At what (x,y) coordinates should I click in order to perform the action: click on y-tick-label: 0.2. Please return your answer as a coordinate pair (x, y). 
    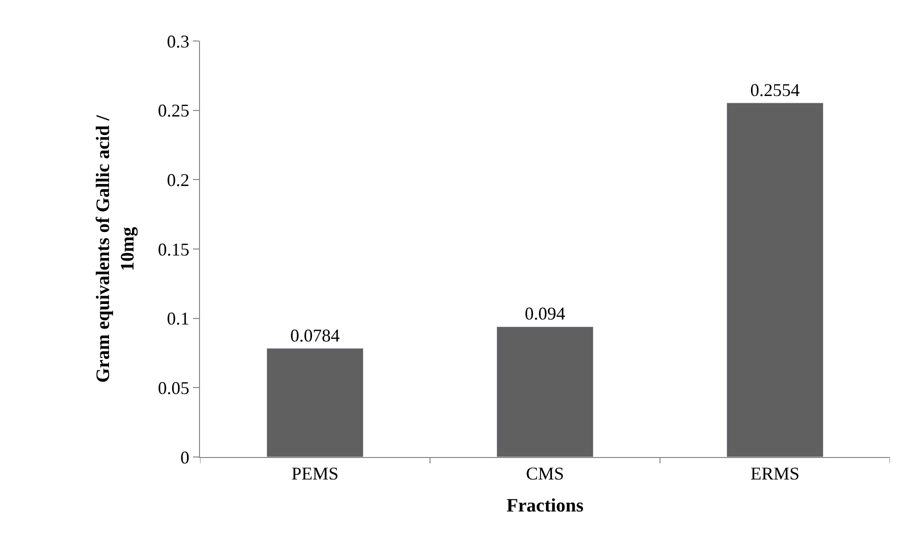
    Looking at the image, I should click on (178, 180).